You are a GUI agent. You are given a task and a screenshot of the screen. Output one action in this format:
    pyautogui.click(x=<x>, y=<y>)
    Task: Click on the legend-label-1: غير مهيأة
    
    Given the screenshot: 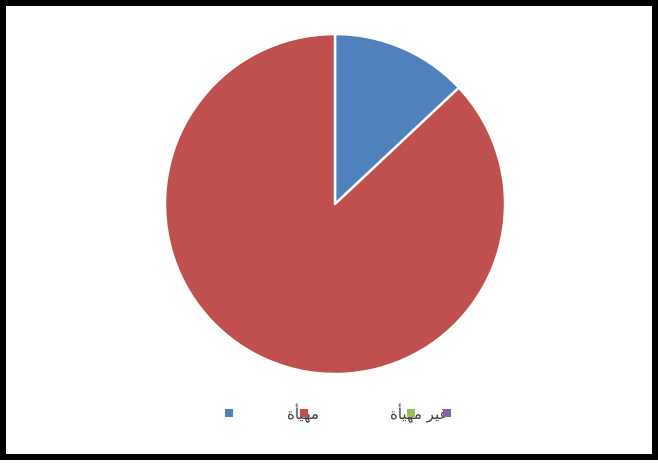 What is the action you would take?
    pyautogui.click(x=418, y=413)
    